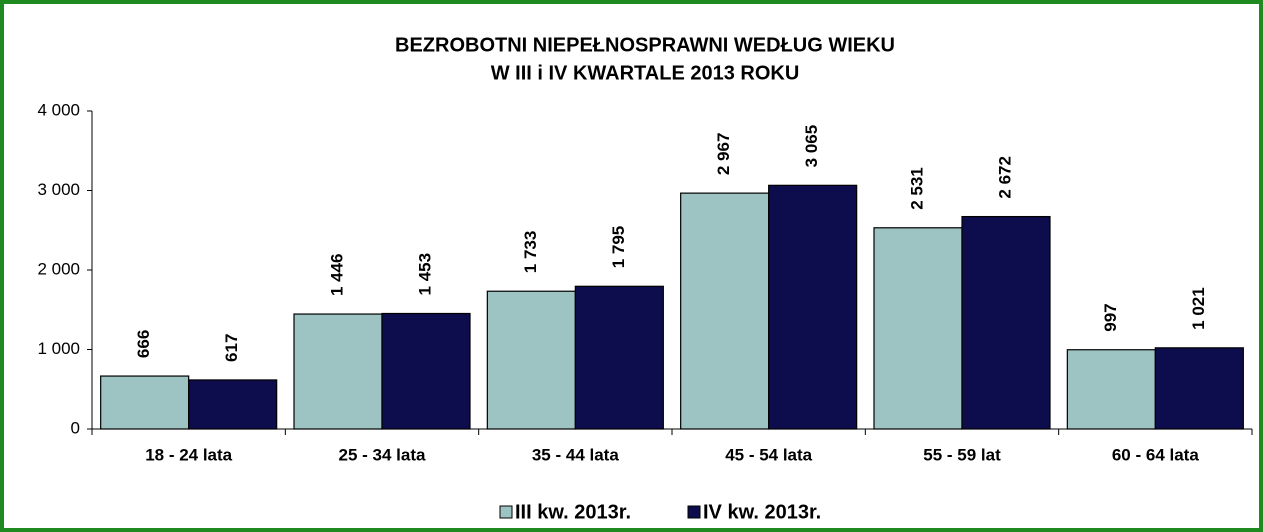 The width and height of the screenshot is (1263, 532). I want to click on x-tick-label: 55 - 59 lat, so click(962, 454).